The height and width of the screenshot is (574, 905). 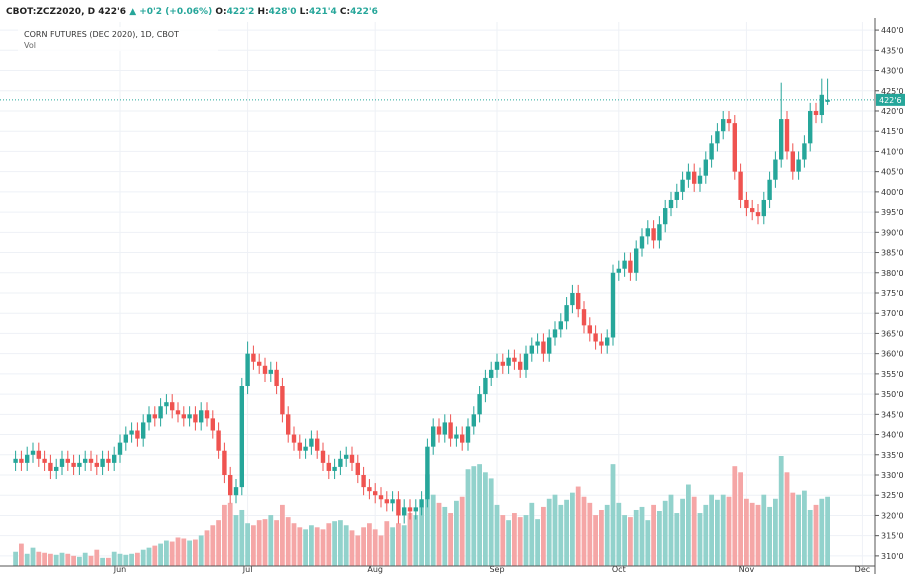 I want to click on y-tick-label: 375'0, so click(x=892, y=293).